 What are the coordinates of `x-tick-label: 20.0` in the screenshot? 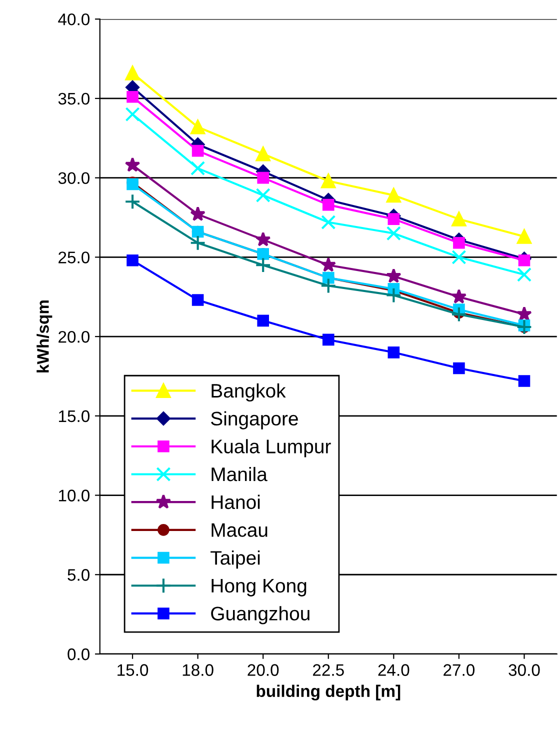 It's located at (263, 670).